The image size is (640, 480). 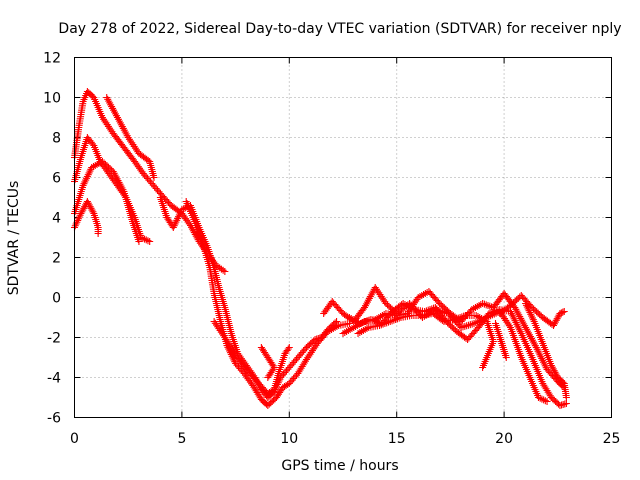 I want to click on y-tick-label: 6, so click(x=56, y=179).